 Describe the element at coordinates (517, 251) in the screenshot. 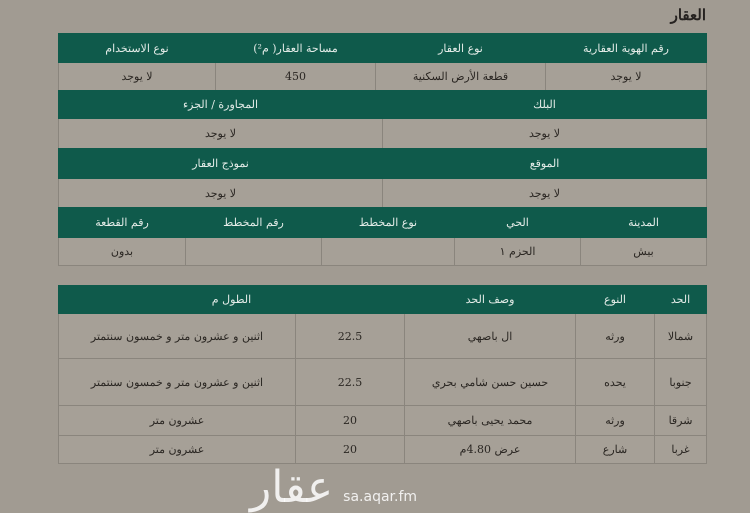

I see `value-district: الحزم ١` at that location.